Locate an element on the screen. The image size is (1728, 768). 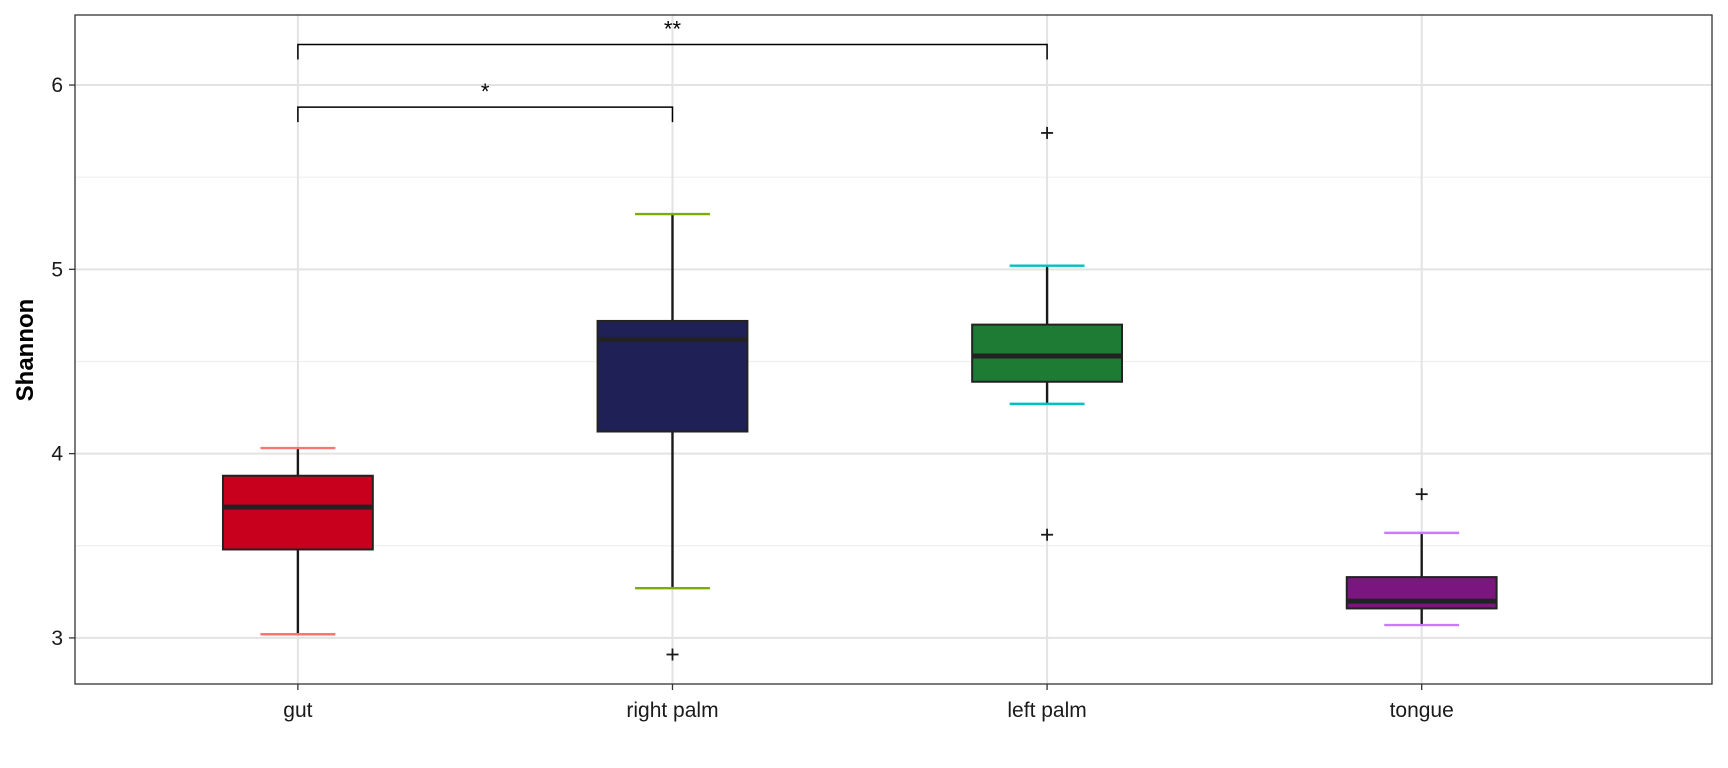
box-group-left-palm is located at coordinates (1047, 333).